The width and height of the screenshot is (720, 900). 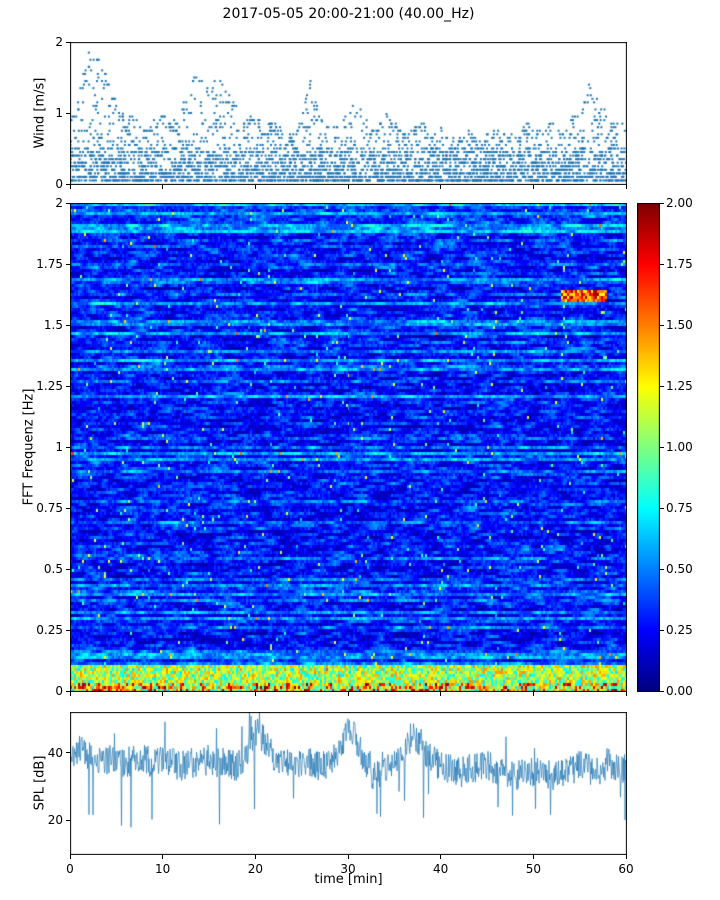 What do you see at coordinates (348, 14) in the screenshot?
I see `chart-title: 2017-05-05 20:00-21:00 (40.00_Hz)` at bounding box center [348, 14].